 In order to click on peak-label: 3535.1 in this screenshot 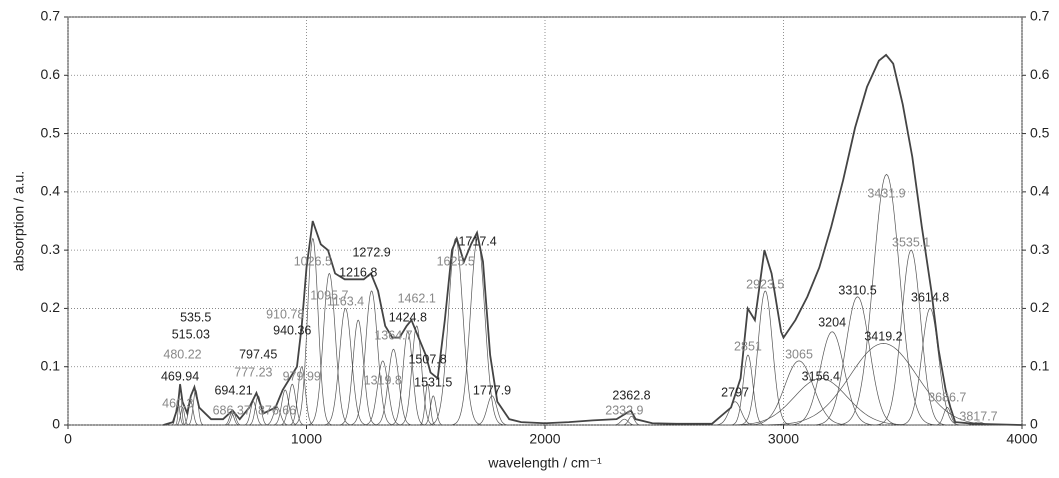, I will do `click(911, 242)`.